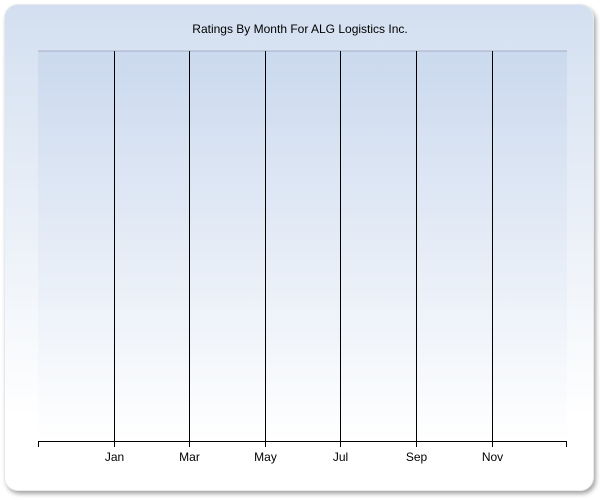 Image resolution: width=600 pixels, height=500 pixels. What do you see at coordinates (492, 457) in the screenshot?
I see `x-tick-label-nov: Nov` at bounding box center [492, 457].